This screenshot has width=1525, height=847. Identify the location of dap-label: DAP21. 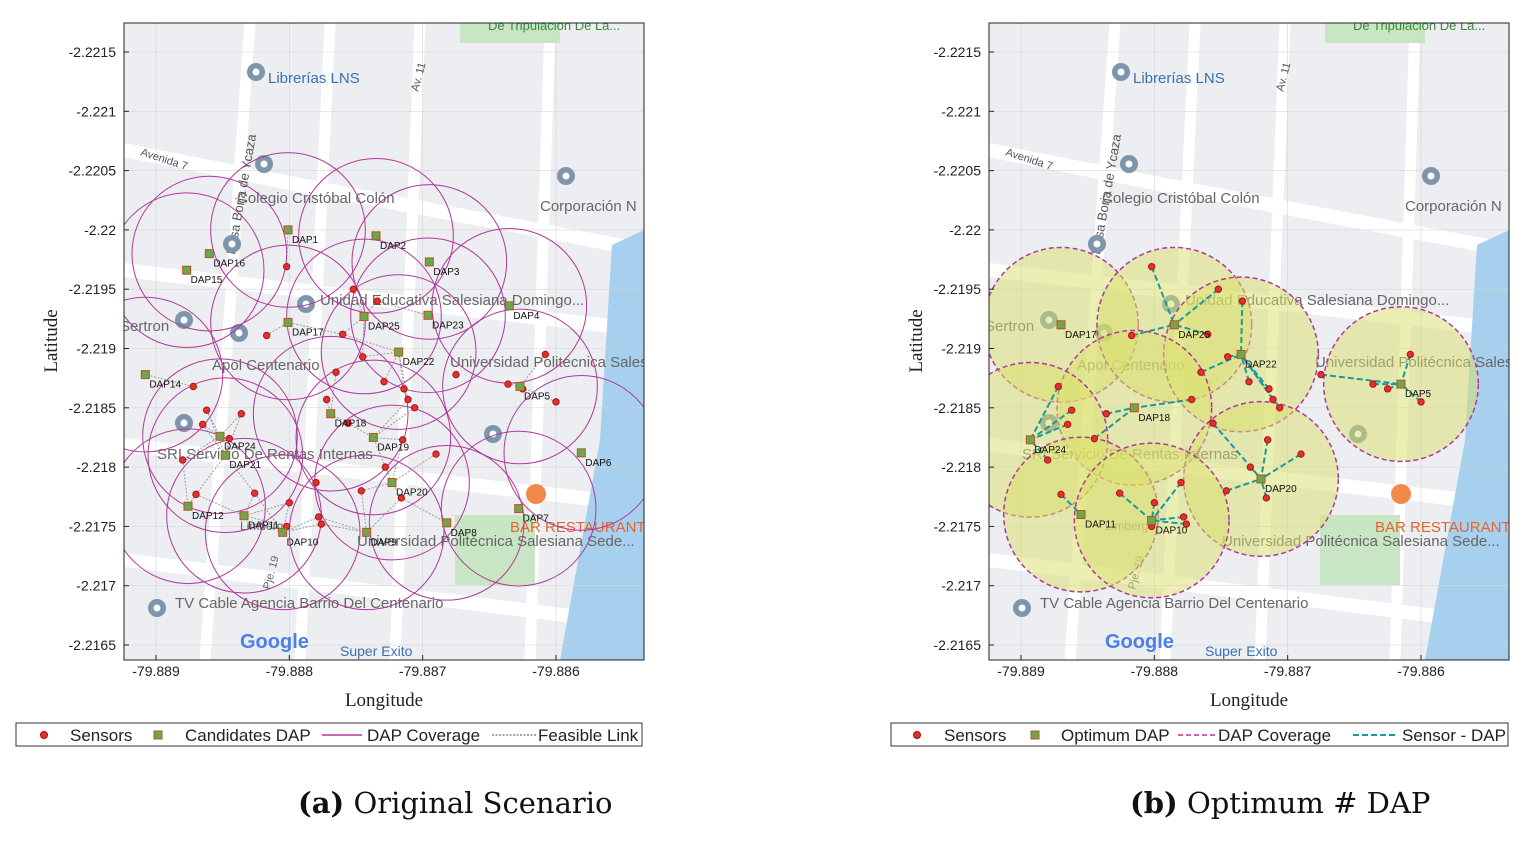
(245, 465).